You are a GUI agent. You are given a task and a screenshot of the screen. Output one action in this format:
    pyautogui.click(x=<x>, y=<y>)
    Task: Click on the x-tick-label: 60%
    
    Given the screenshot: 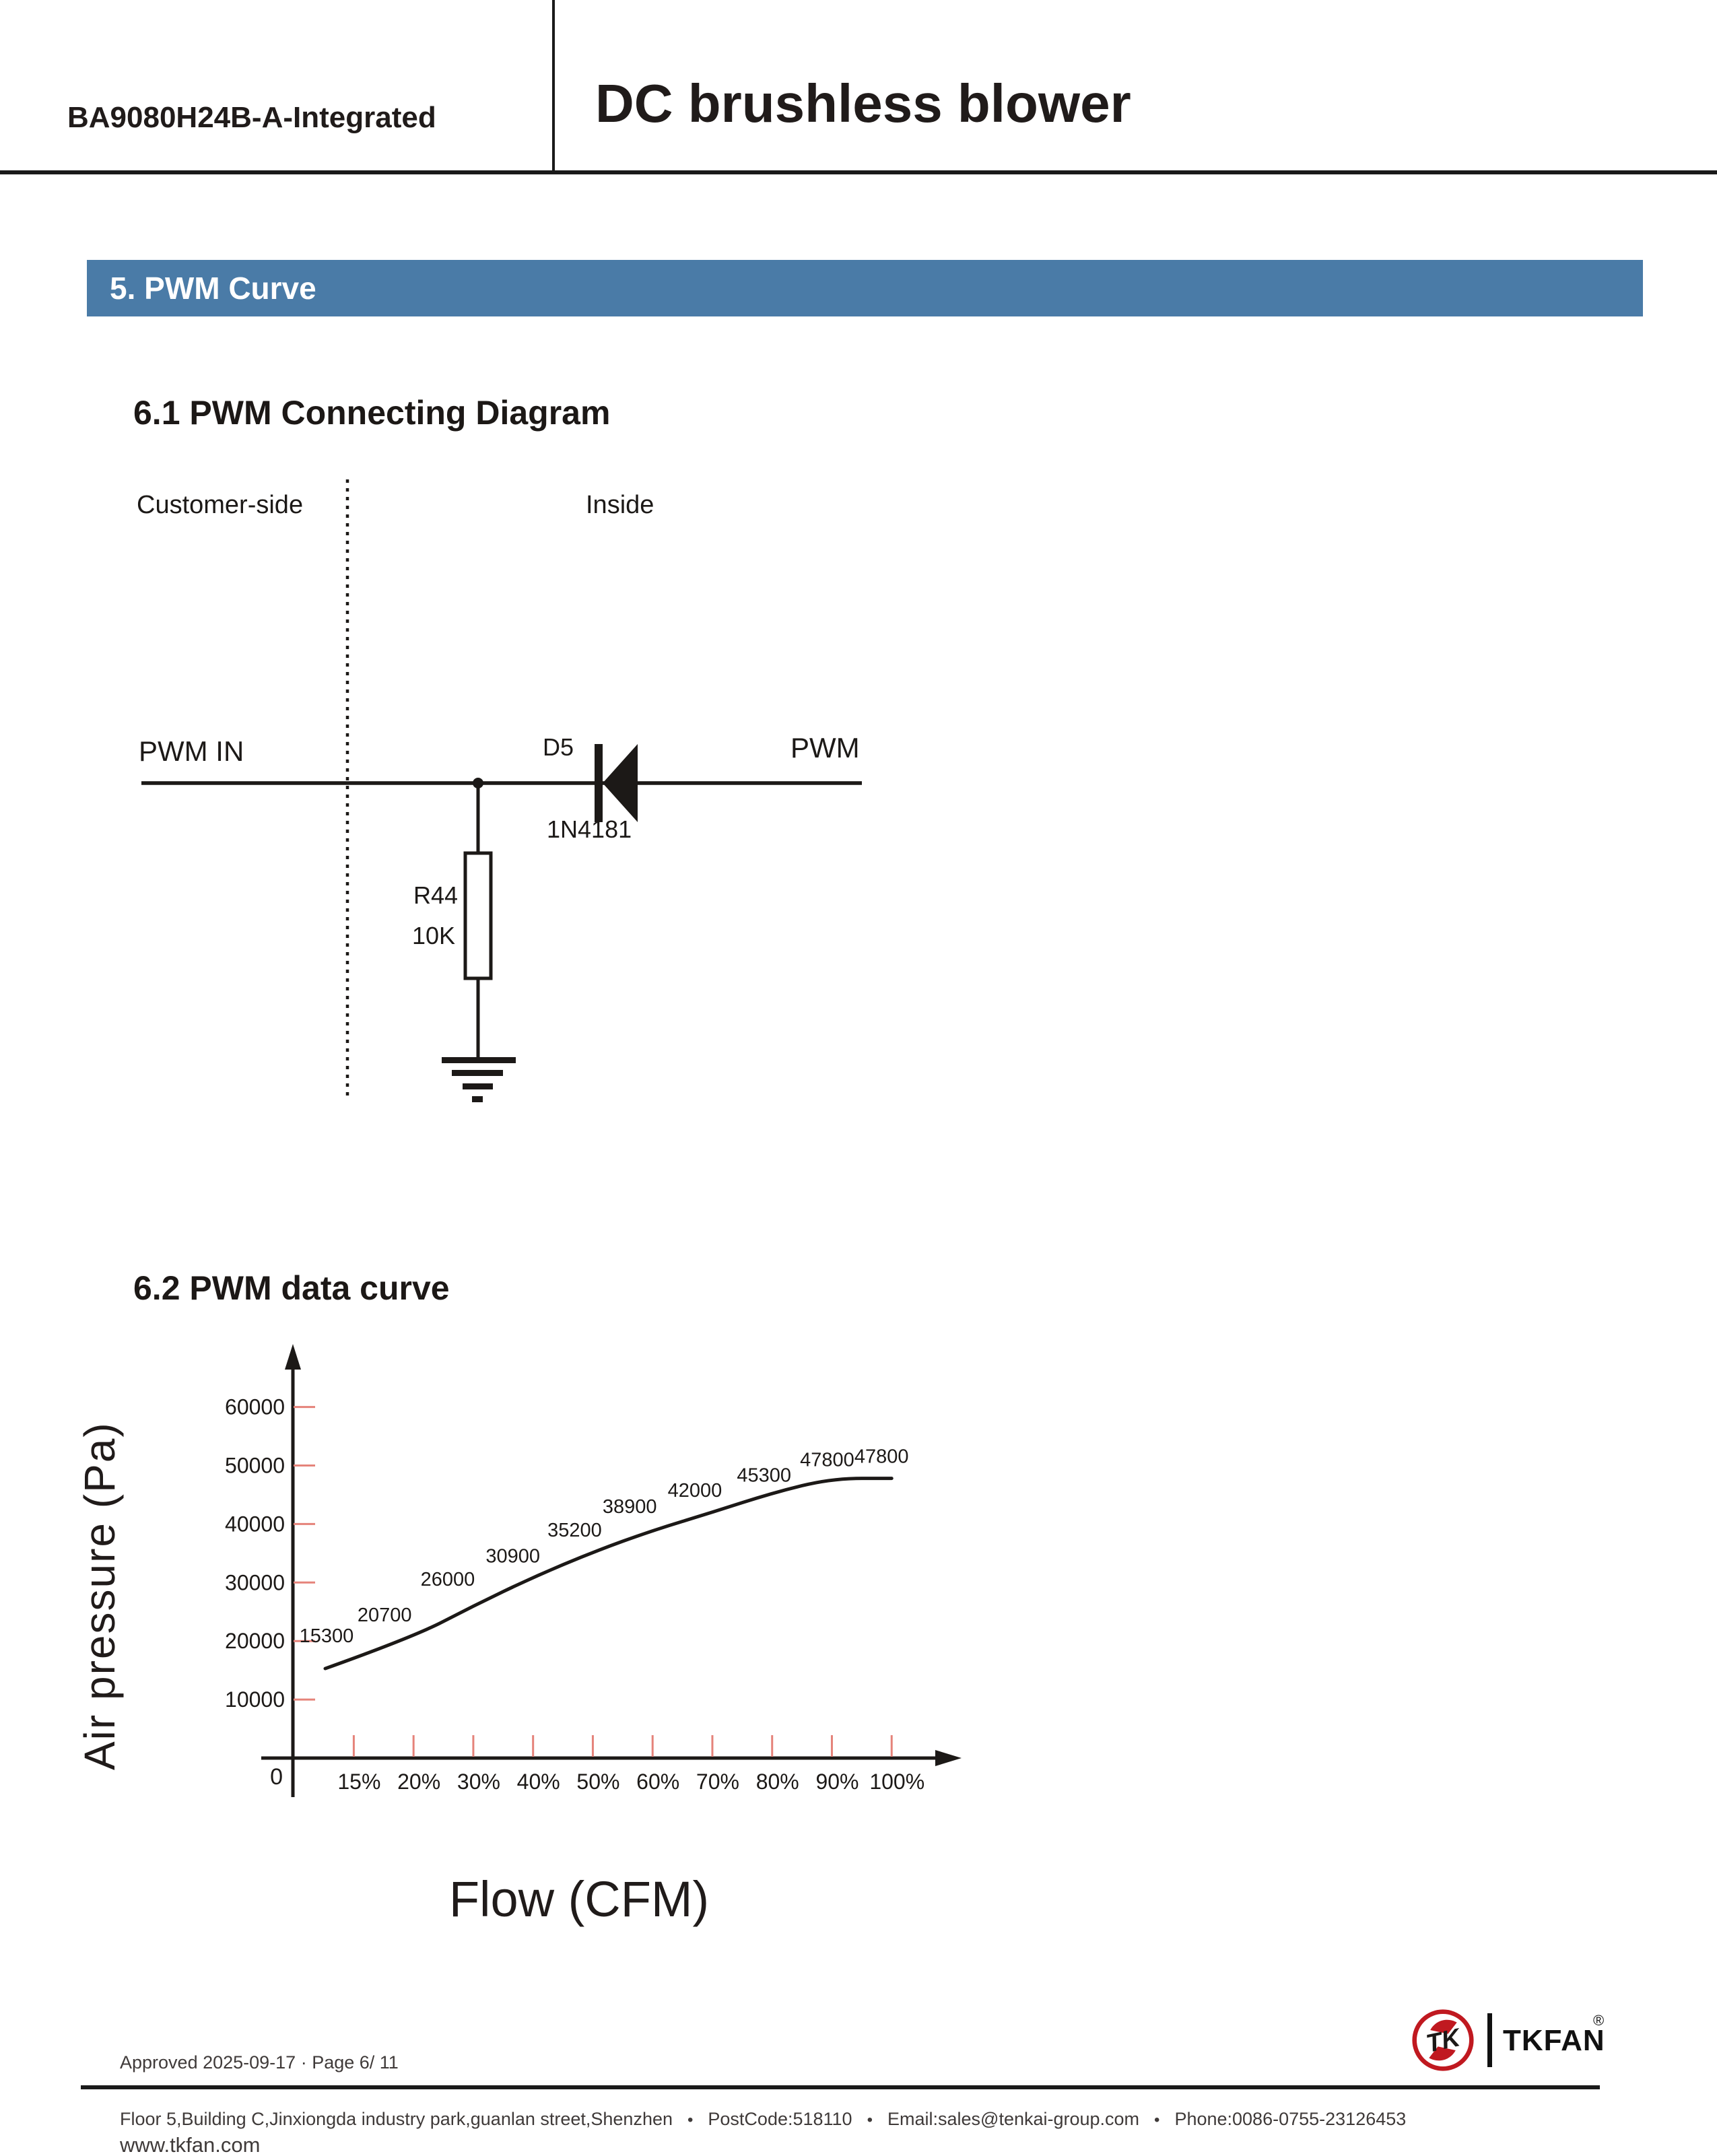 What is the action you would take?
    pyautogui.click(x=657, y=1782)
    